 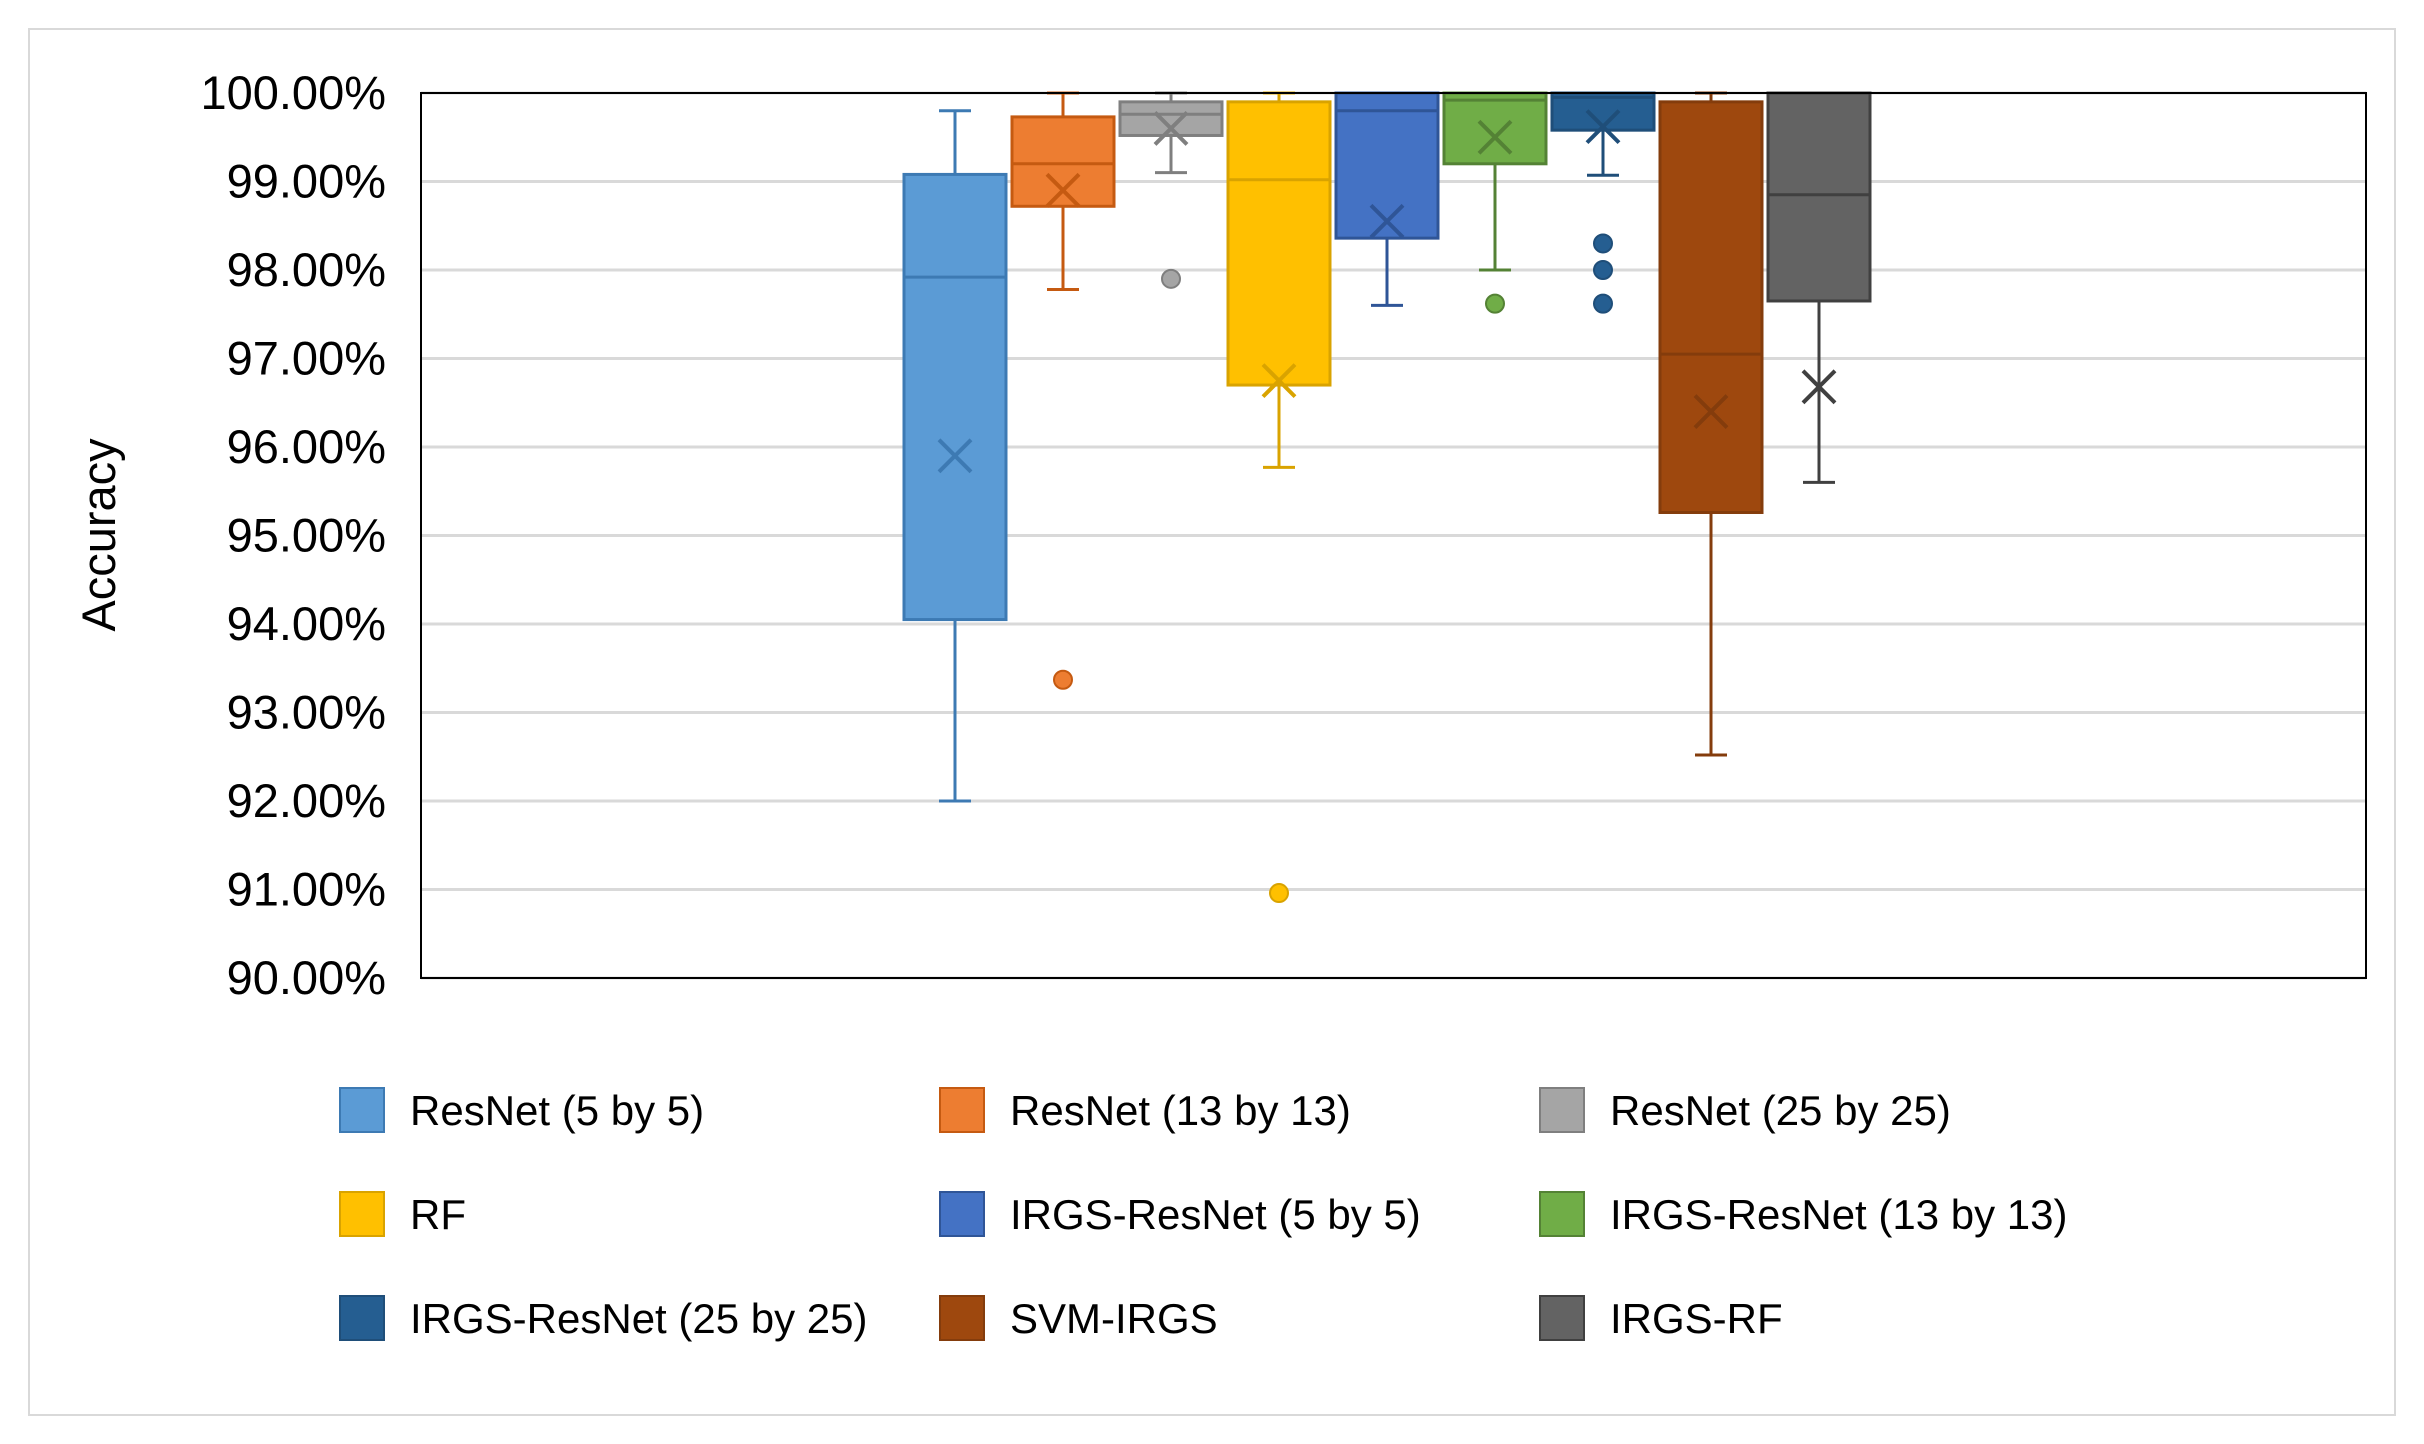 What do you see at coordinates (1063, 390) in the screenshot?
I see `box-resnet-13-by-13-` at bounding box center [1063, 390].